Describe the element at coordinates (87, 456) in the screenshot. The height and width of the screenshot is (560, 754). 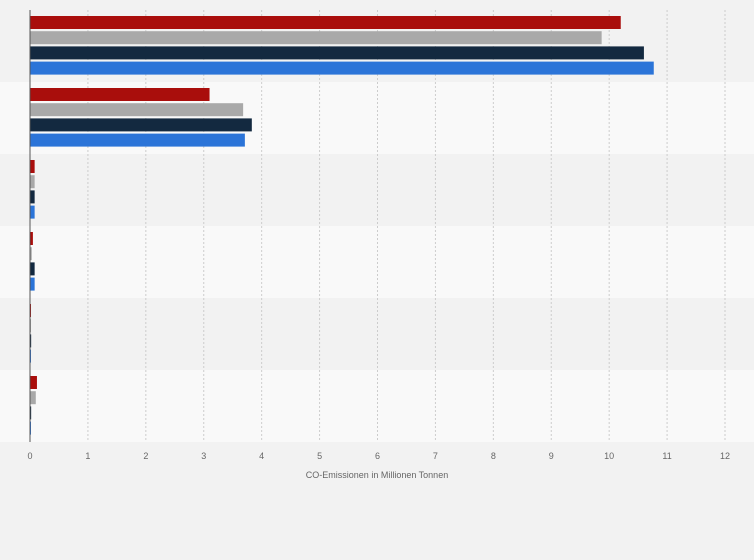
I see `x-tick-label: 1` at that location.